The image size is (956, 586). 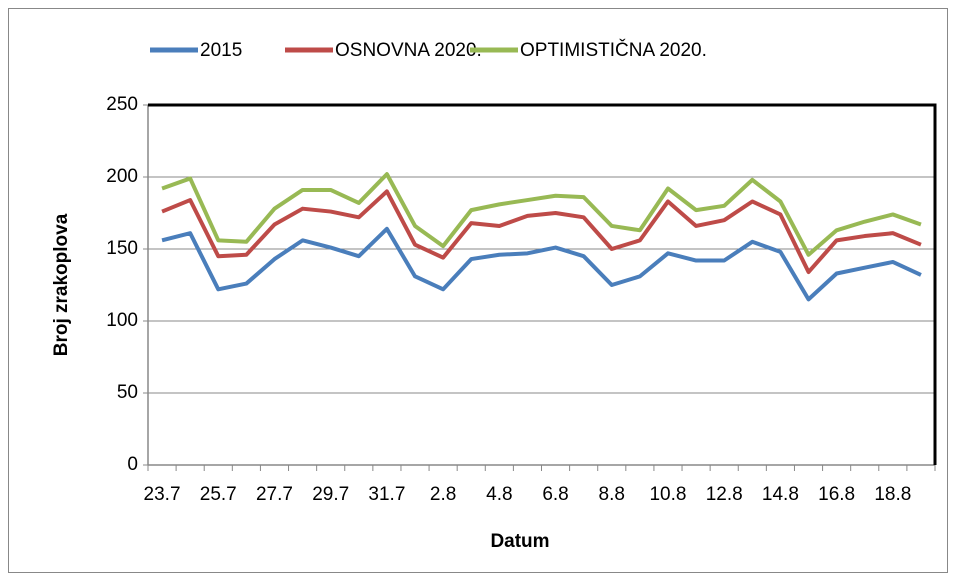 I want to click on x-axis-title: Datum, so click(x=519, y=541).